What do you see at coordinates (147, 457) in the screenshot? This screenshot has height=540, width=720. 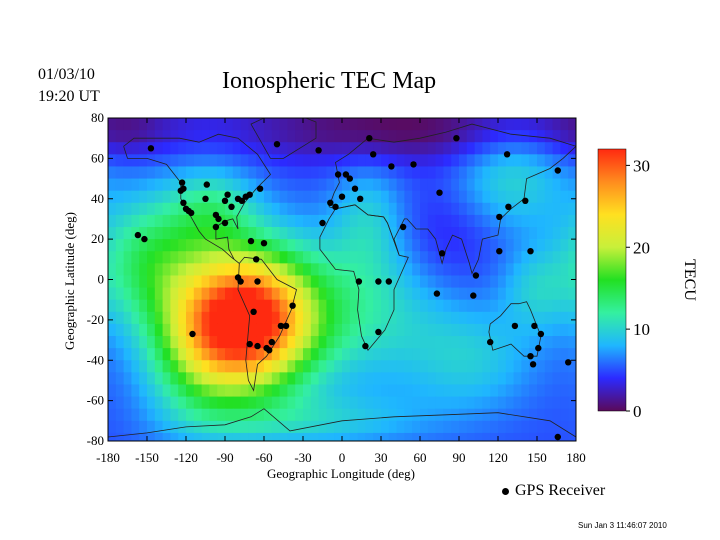 I see `x-tick-label: -150` at bounding box center [147, 457].